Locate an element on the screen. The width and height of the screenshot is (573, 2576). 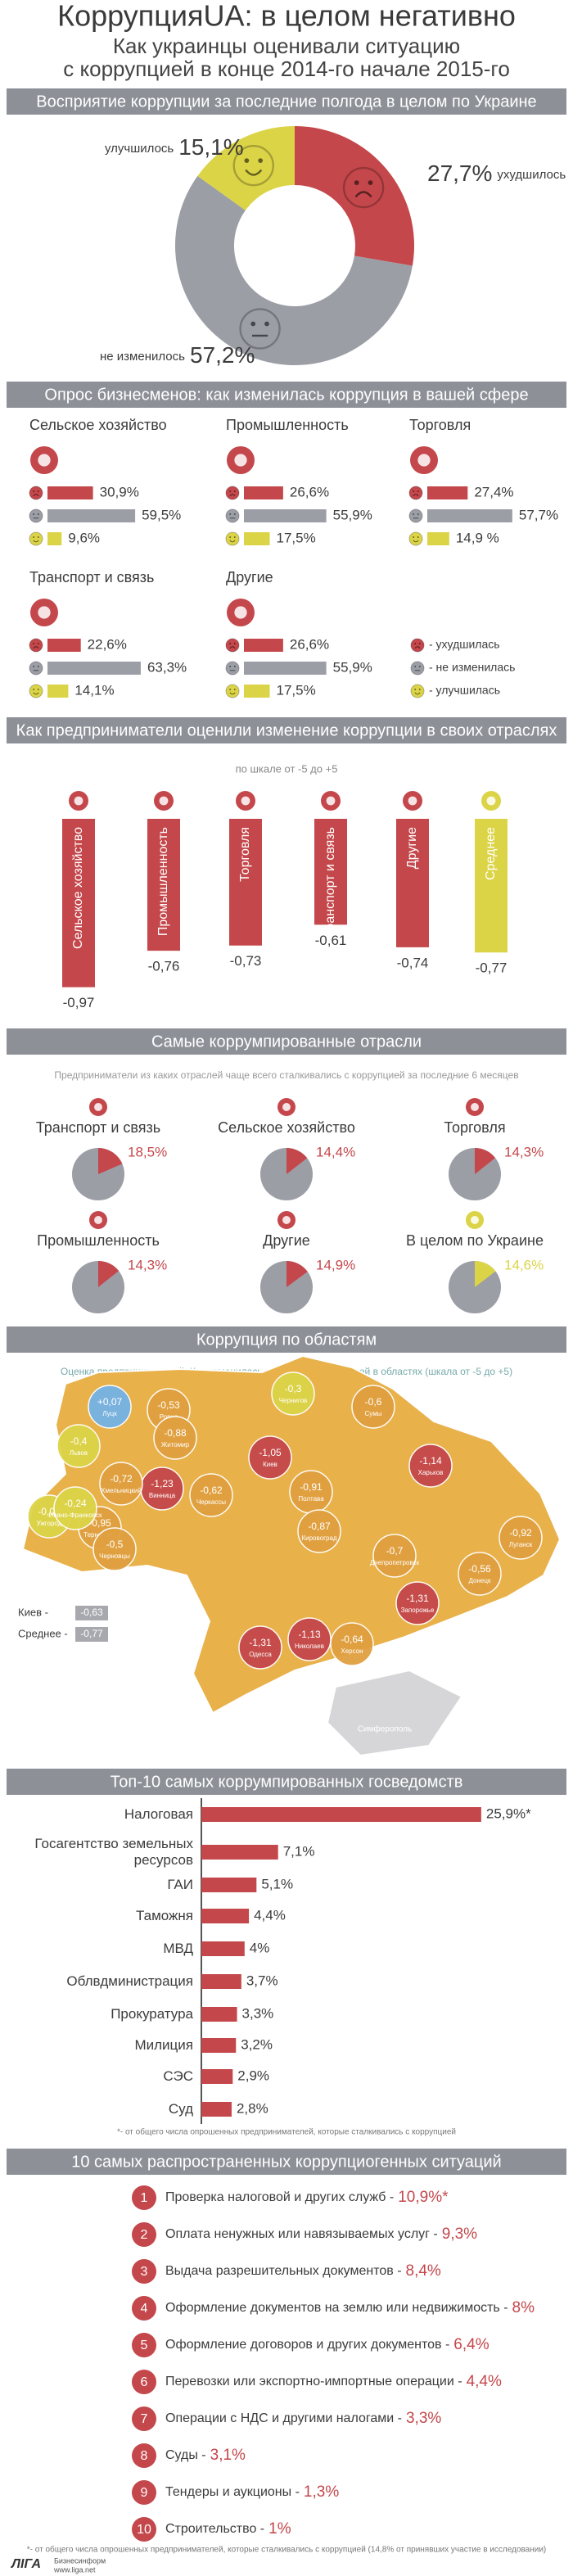
item-number: 2 is located at coordinates (145, 2235).